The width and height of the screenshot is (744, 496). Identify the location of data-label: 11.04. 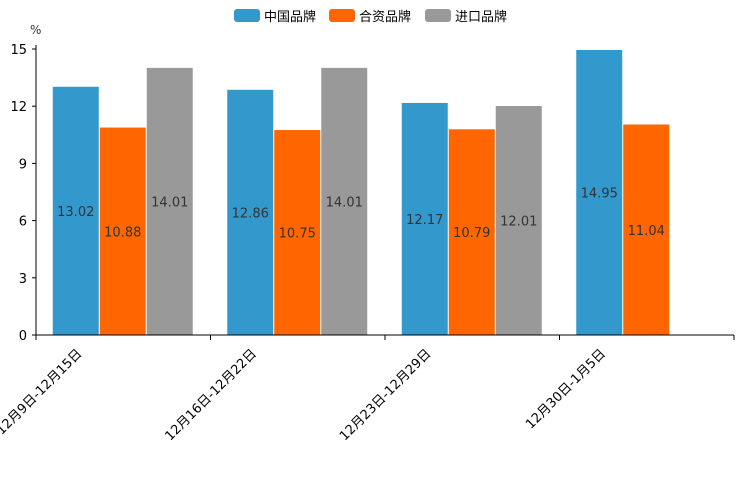
(646, 231).